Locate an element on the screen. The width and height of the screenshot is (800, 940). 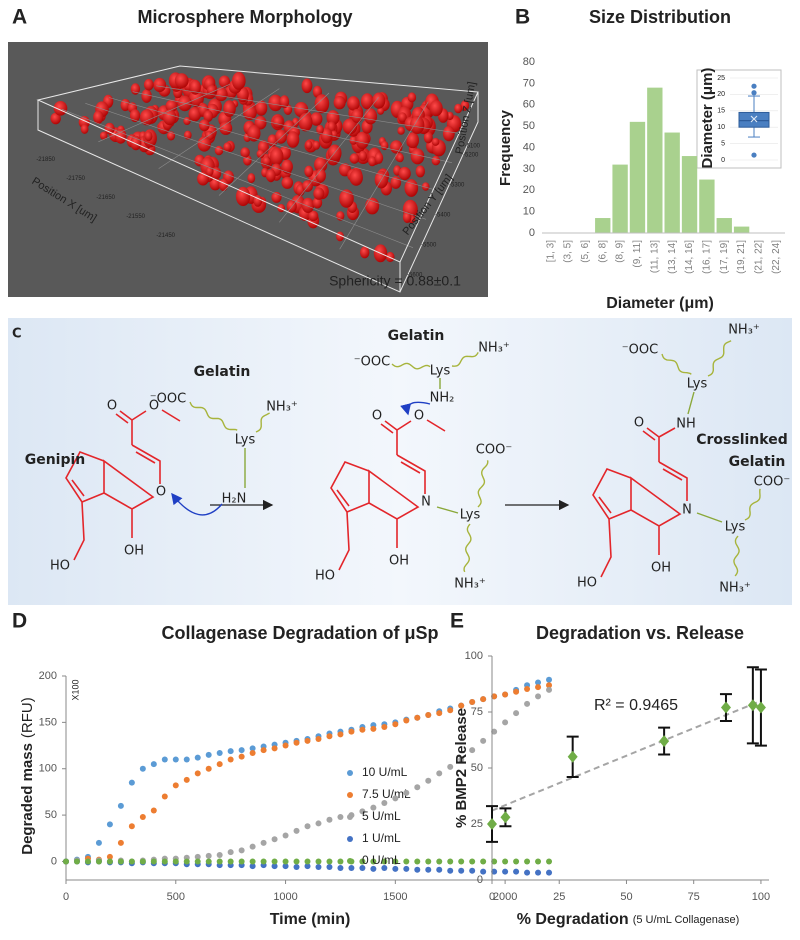
axis-tick-label: -5200 is located at coordinates (471, 156).